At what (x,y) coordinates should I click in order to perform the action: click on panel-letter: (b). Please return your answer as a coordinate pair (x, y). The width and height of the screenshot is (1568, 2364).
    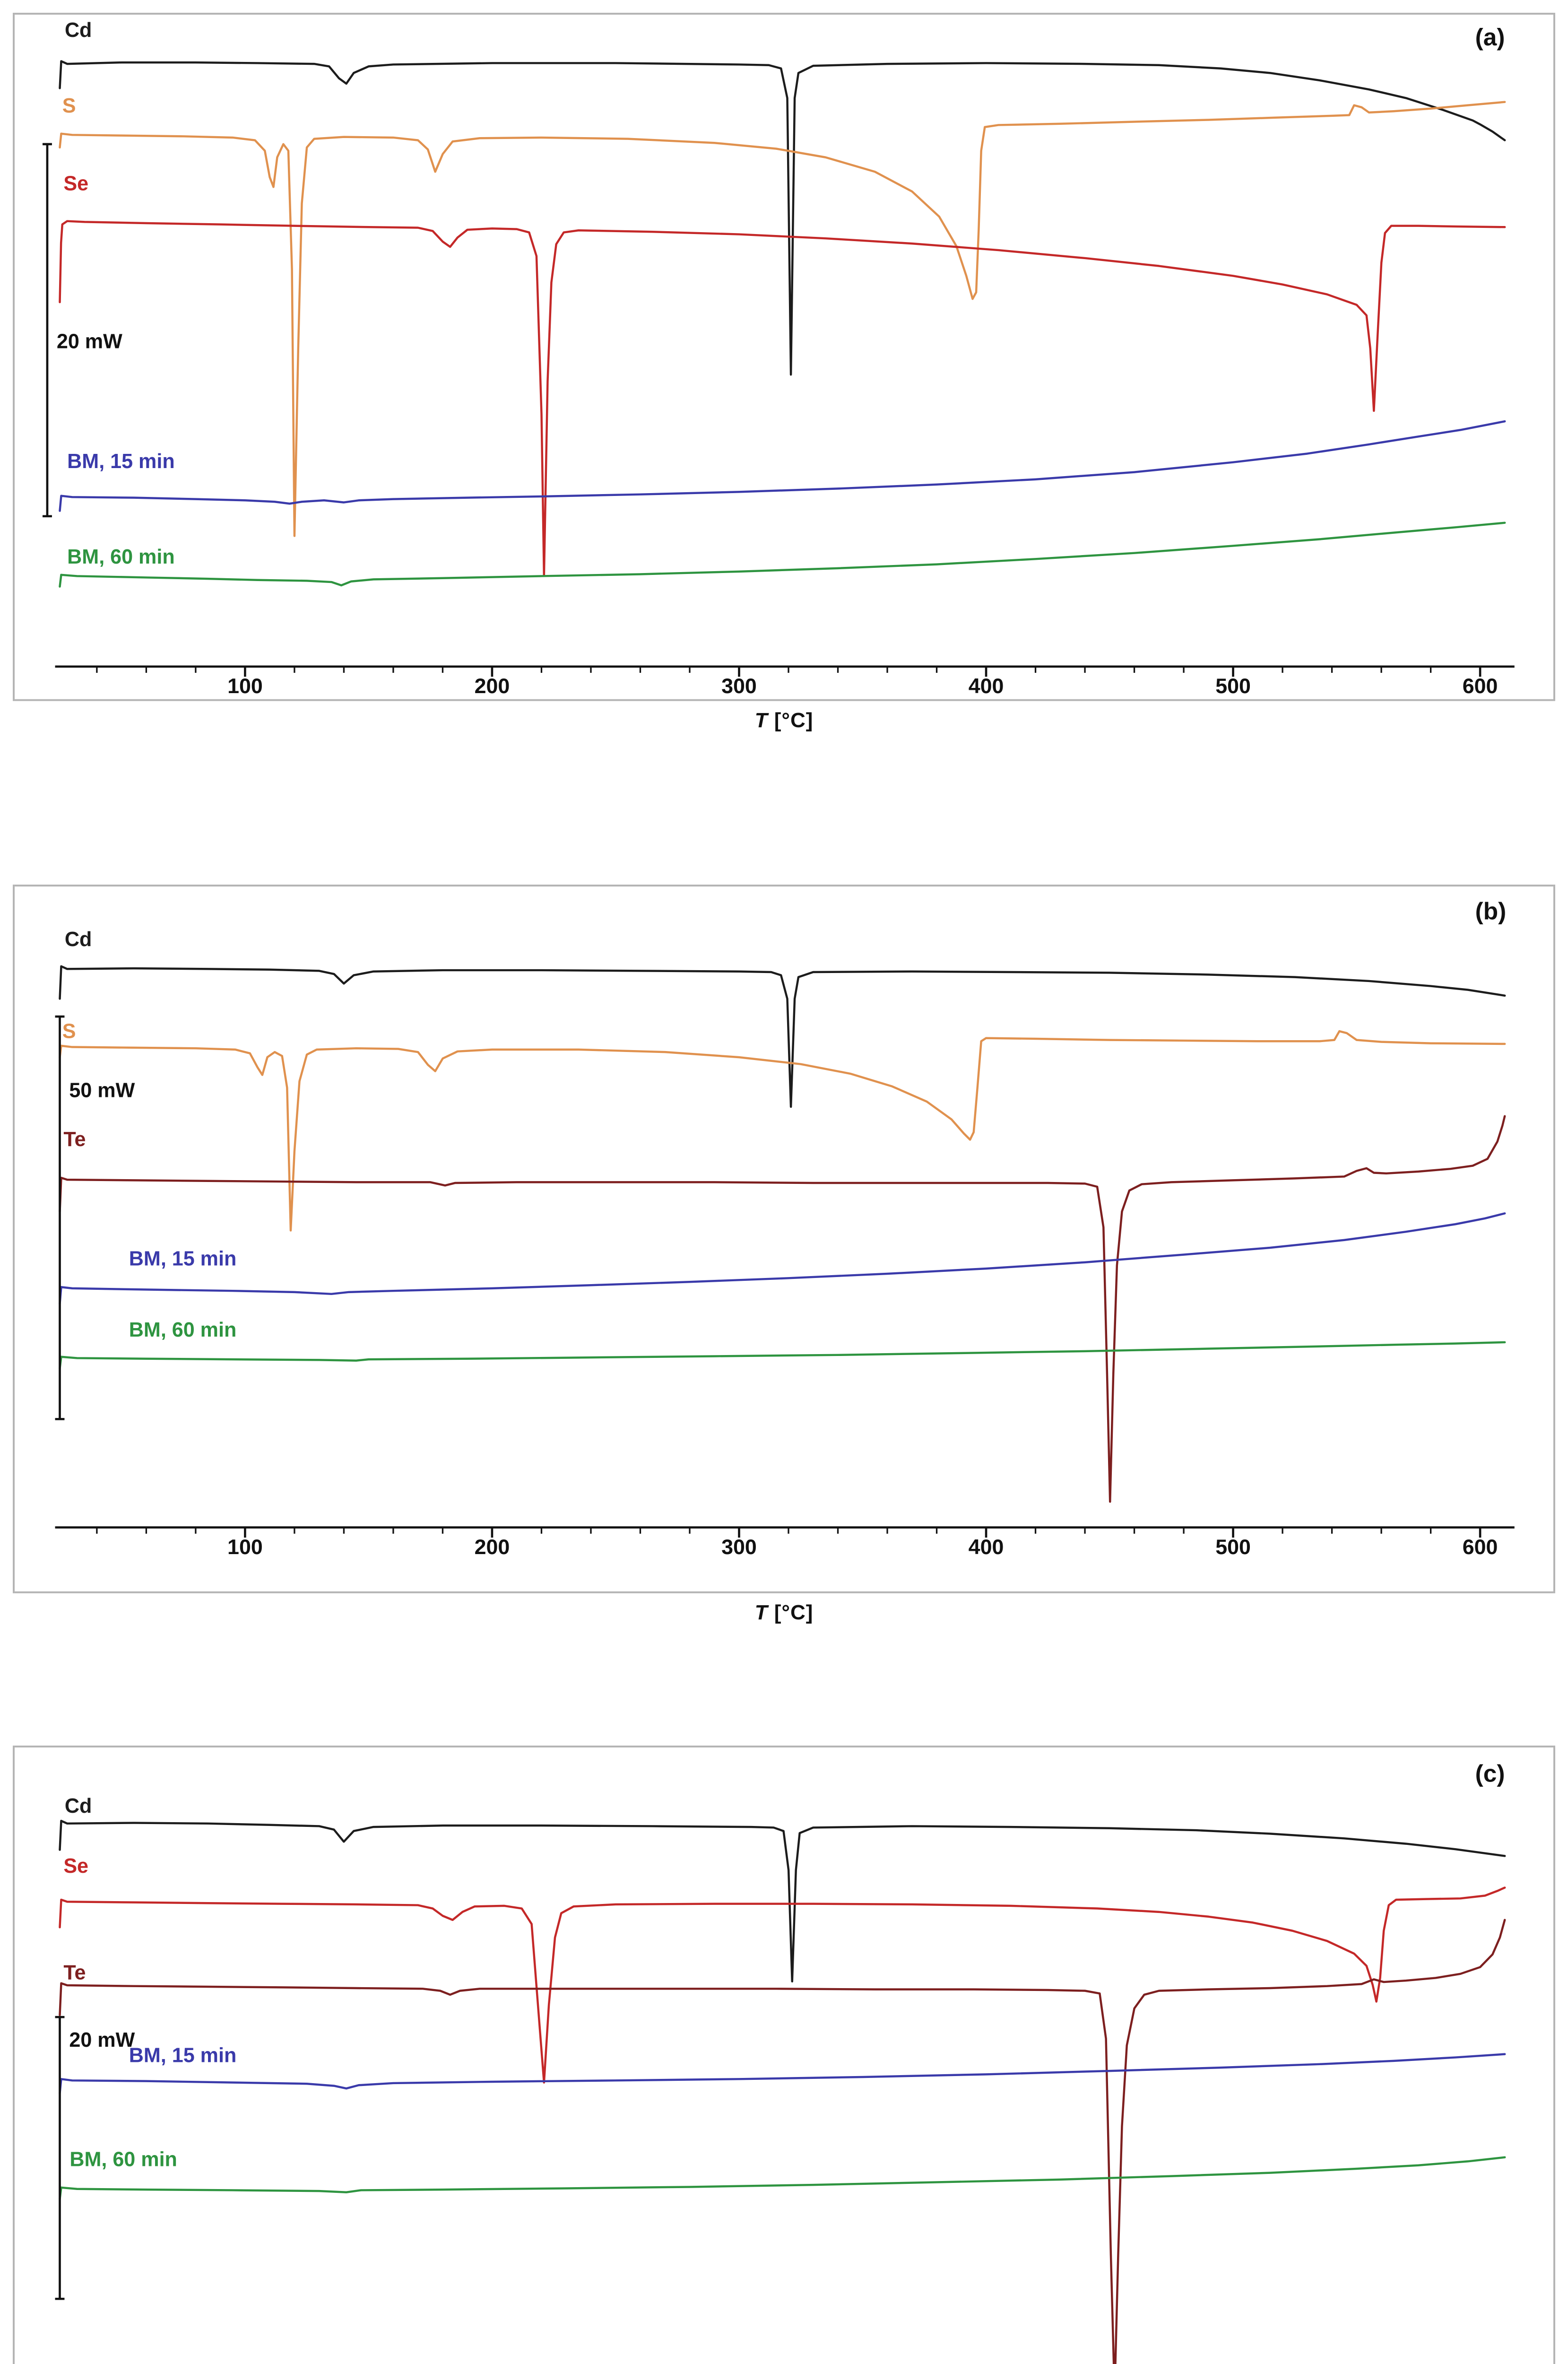
    Looking at the image, I should click on (1491, 911).